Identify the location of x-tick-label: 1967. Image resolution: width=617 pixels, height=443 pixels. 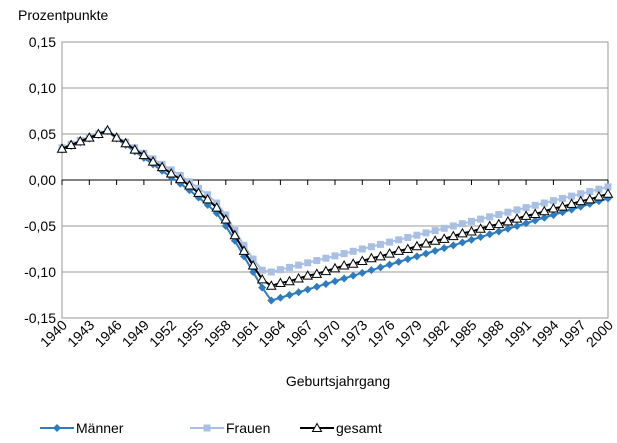
(298, 333).